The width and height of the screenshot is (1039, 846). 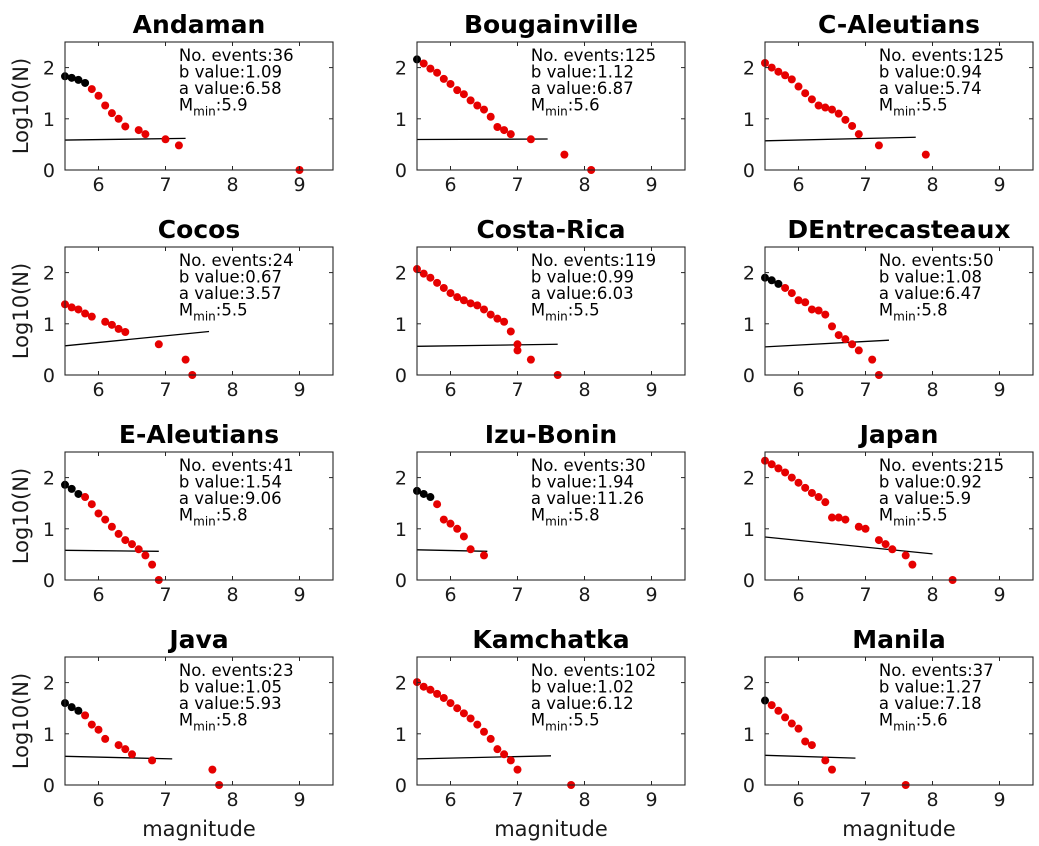 I want to click on x-tick-label: 8, so click(x=932, y=185).